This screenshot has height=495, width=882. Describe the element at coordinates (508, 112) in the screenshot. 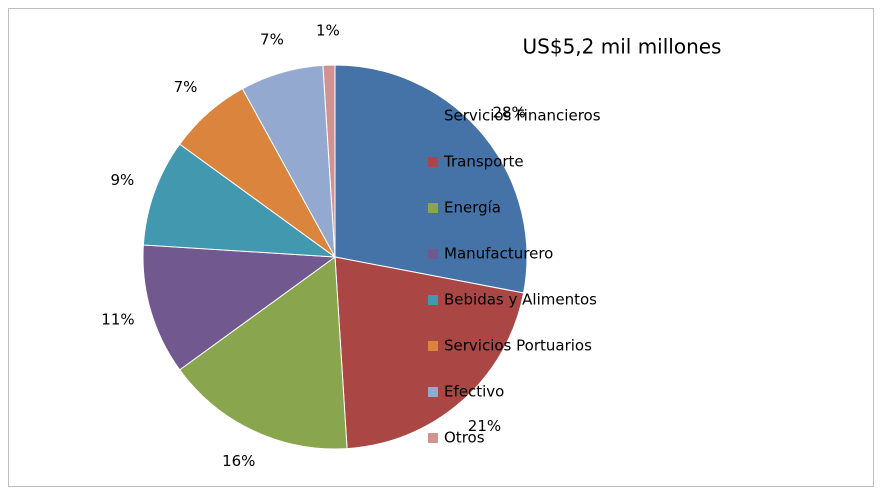

I see `data-label: 28%` at that location.